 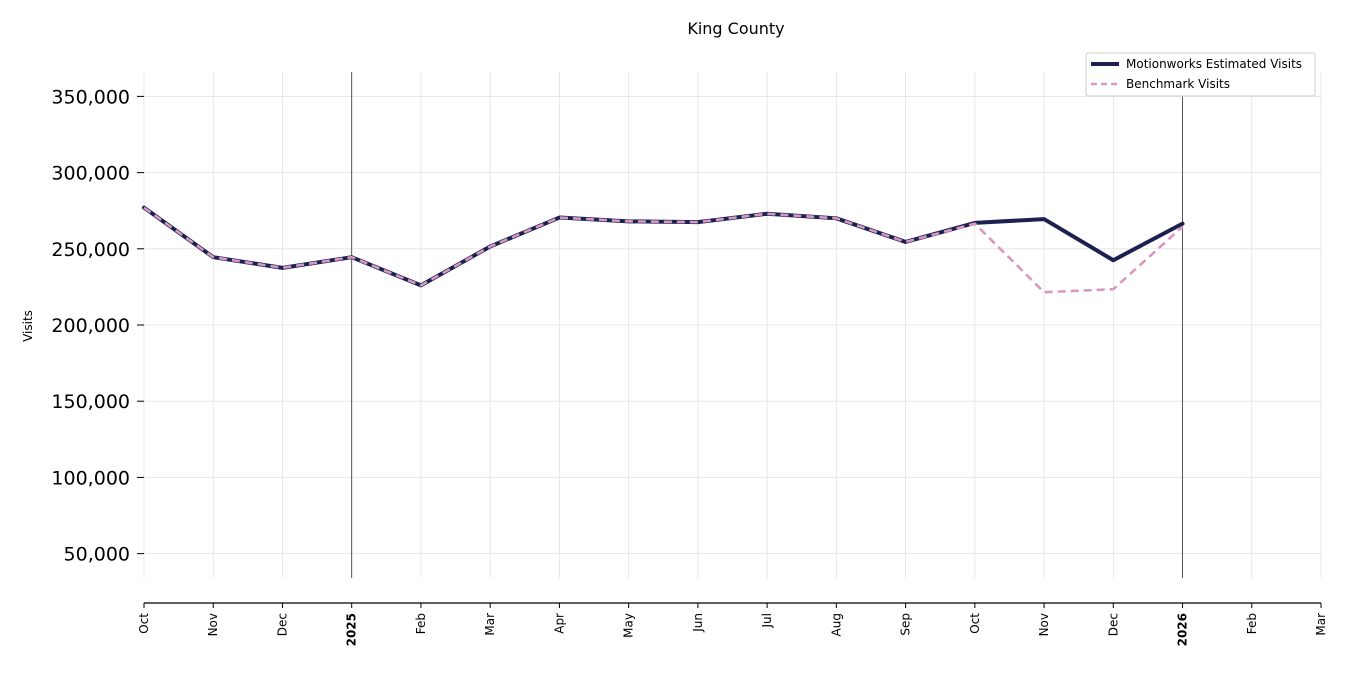 What do you see at coordinates (90, 402) in the screenshot?
I see `y-tick-label: 150,000` at bounding box center [90, 402].